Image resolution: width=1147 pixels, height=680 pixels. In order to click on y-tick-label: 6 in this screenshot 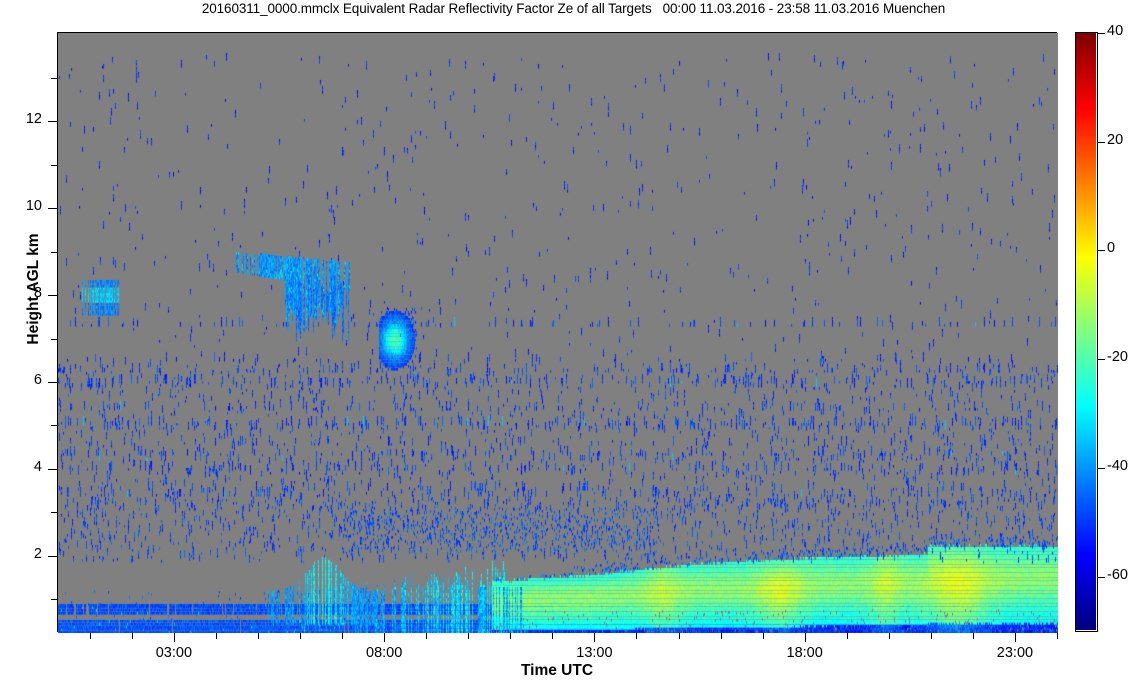, I will do `click(37, 380)`.